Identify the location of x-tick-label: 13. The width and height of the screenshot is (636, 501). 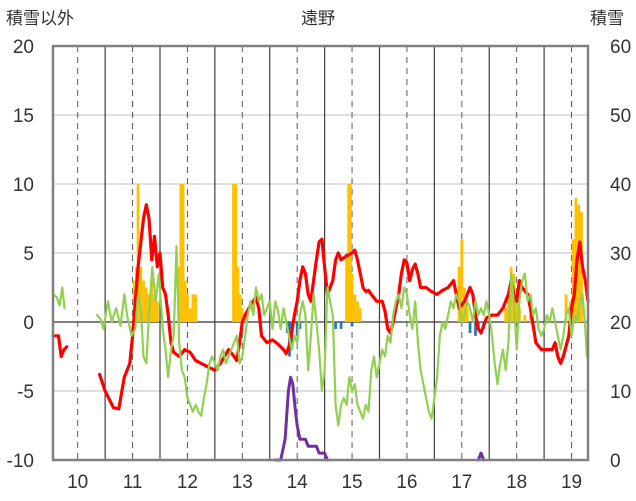
(242, 482).